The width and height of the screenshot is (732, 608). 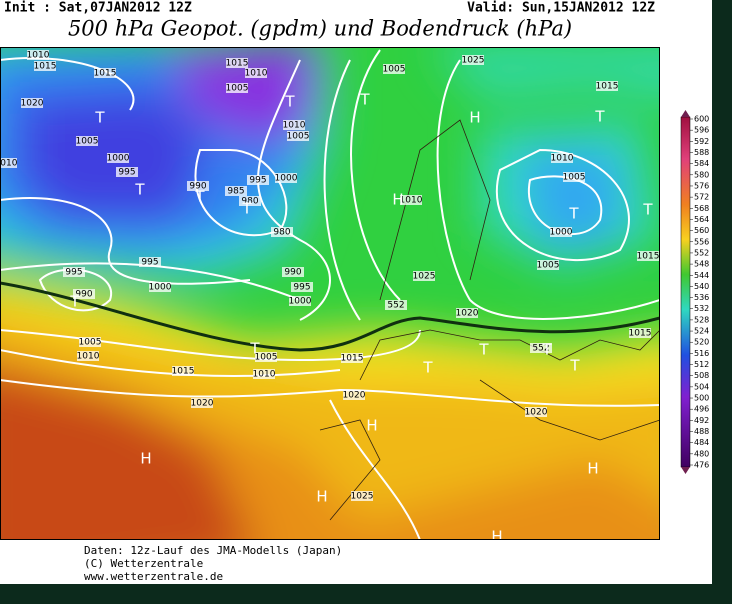 What do you see at coordinates (701, 375) in the screenshot?
I see `colorbar-label: 508` at bounding box center [701, 375].